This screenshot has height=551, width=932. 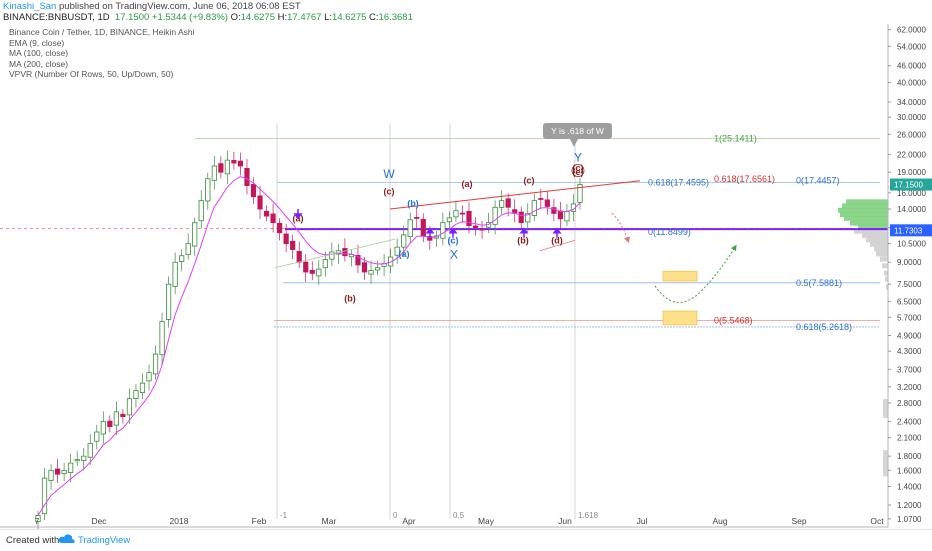 I want to click on time-fib-label: -1, so click(x=284, y=515).